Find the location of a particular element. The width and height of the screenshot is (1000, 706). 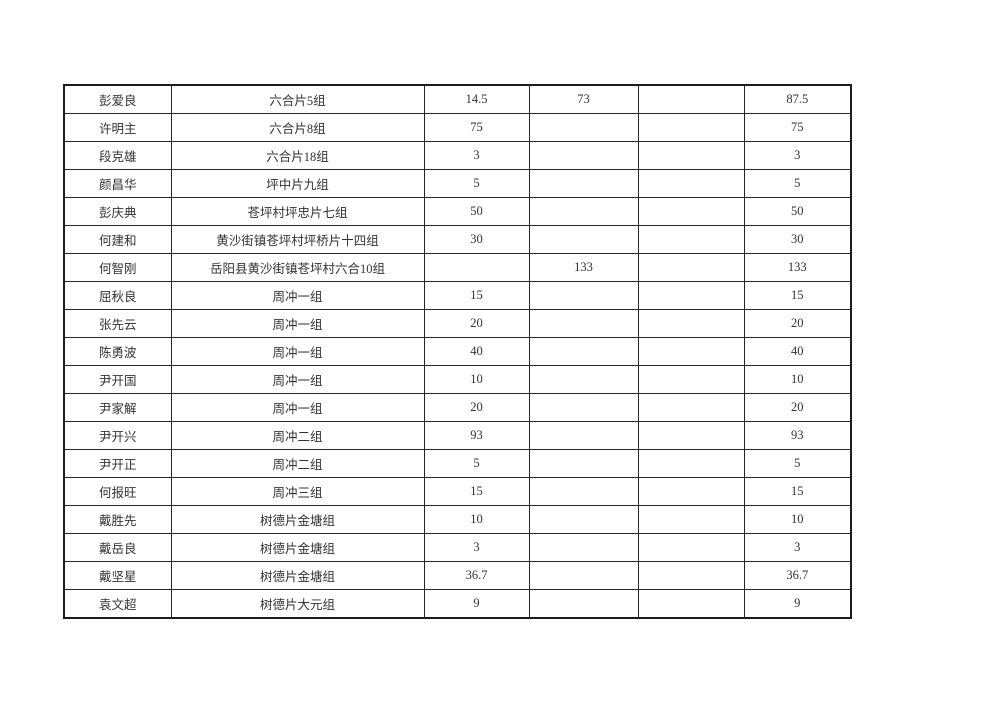

cell-total: 3 is located at coordinates (797, 155).